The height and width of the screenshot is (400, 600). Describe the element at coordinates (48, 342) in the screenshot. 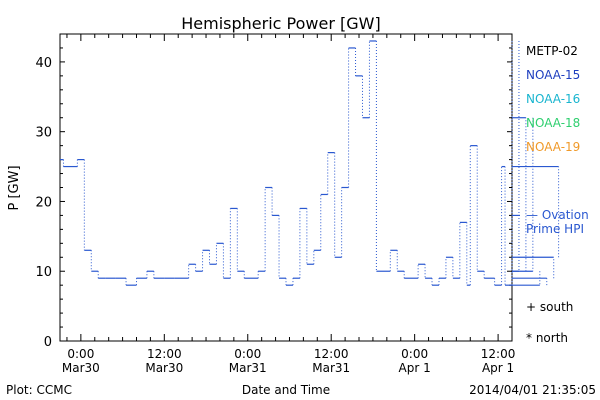

I see `y-tick-label: 0` at that location.